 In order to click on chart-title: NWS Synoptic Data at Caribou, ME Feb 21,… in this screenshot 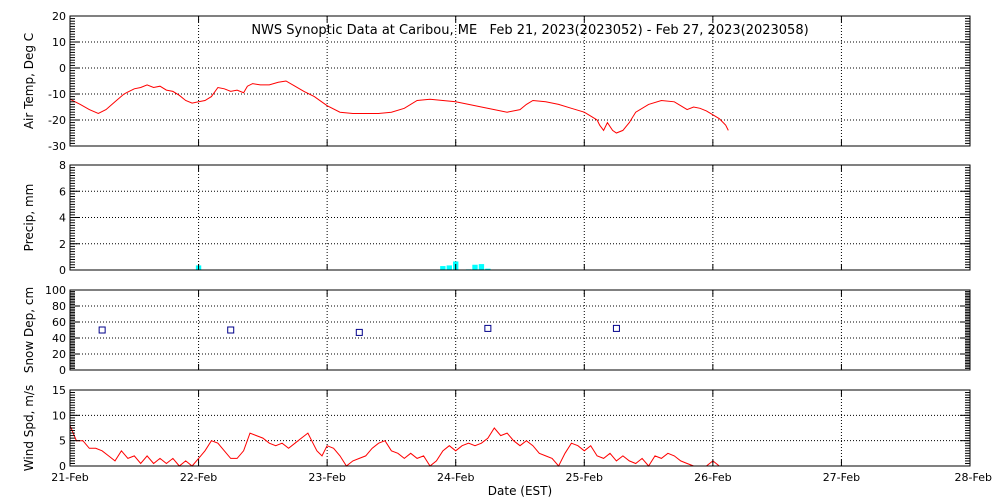, I will do `click(529, 30)`.